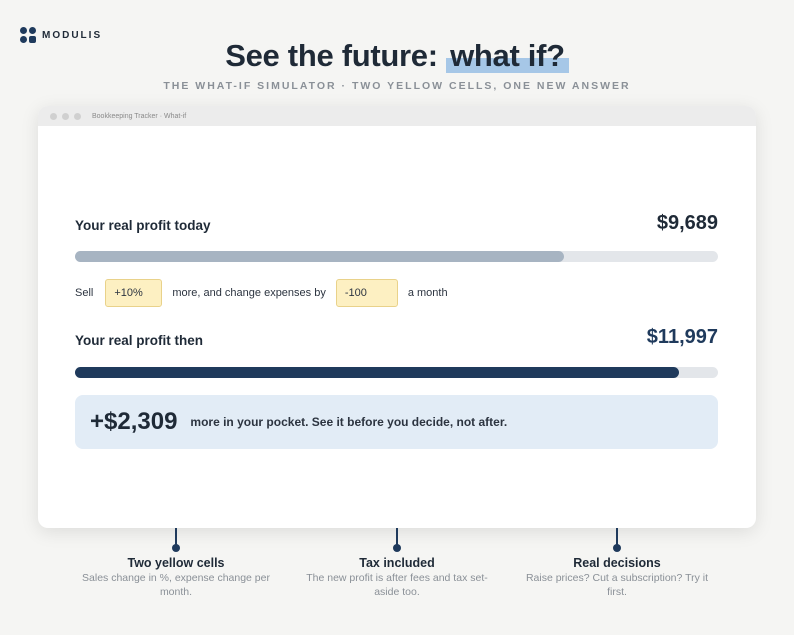 This screenshot has width=794, height=635. What do you see at coordinates (134, 293) in the screenshot?
I see `sales-change-input: +10%` at bounding box center [134, 293].